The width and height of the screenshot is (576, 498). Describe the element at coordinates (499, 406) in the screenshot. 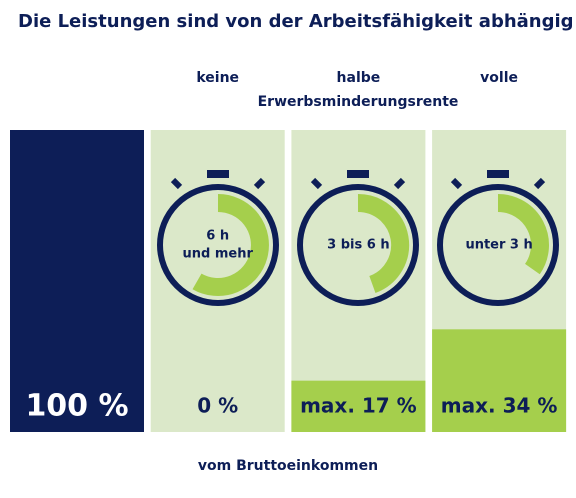

I see `value-label: max. 34 %` at that location.